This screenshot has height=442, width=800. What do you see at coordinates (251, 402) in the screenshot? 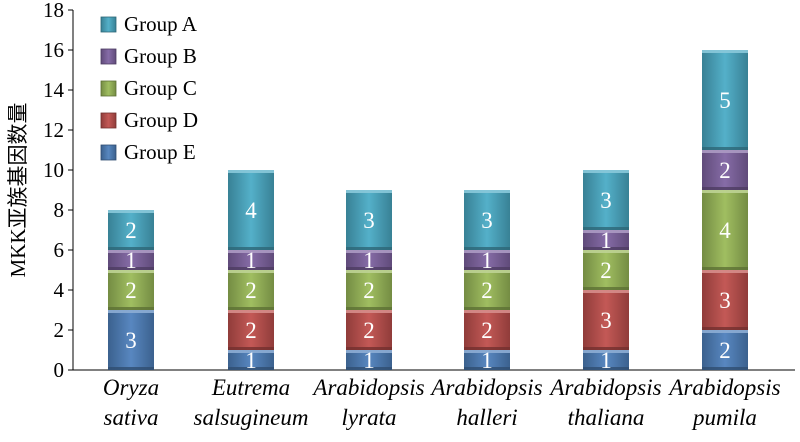
I see `x-tick-label: Eutrema salsugineum` at bounding box center [251, 402].